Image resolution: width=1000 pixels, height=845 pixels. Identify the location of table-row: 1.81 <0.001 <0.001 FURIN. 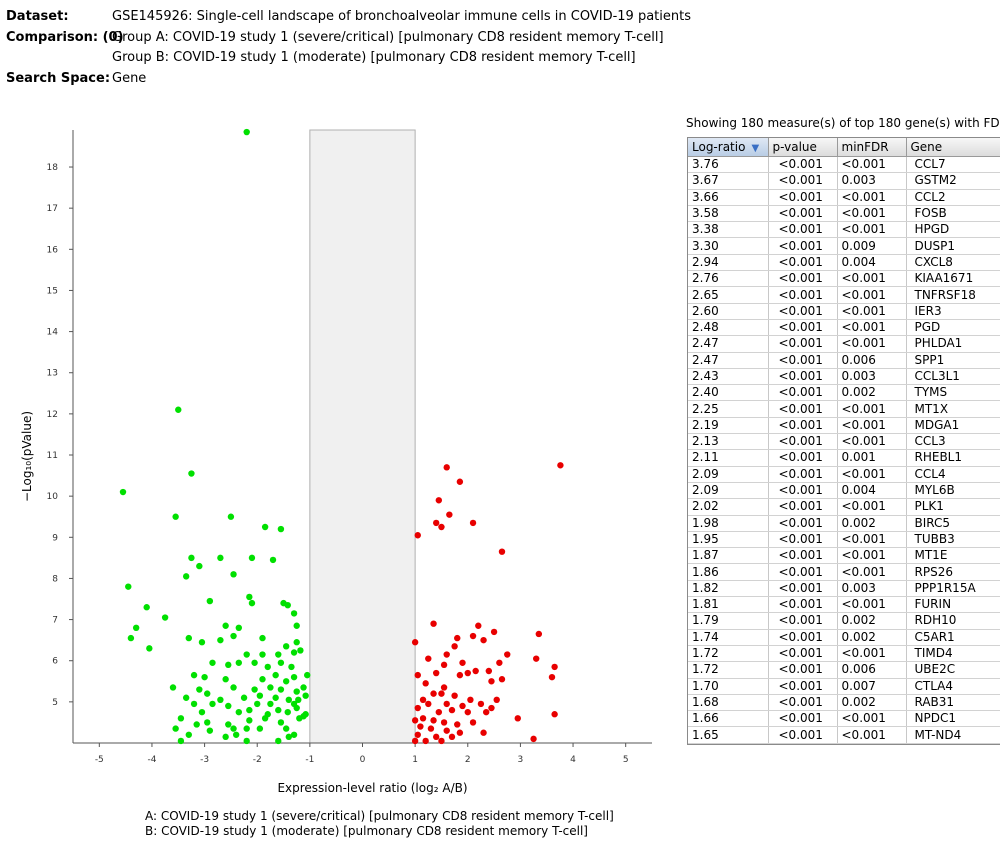
(844, 605).